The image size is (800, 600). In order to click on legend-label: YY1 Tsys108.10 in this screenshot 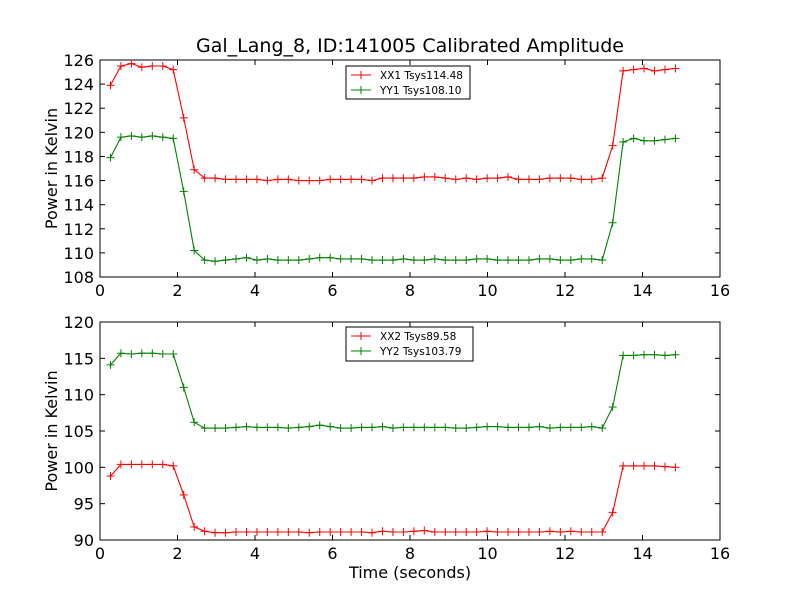, I will do `click(420, 91)`.